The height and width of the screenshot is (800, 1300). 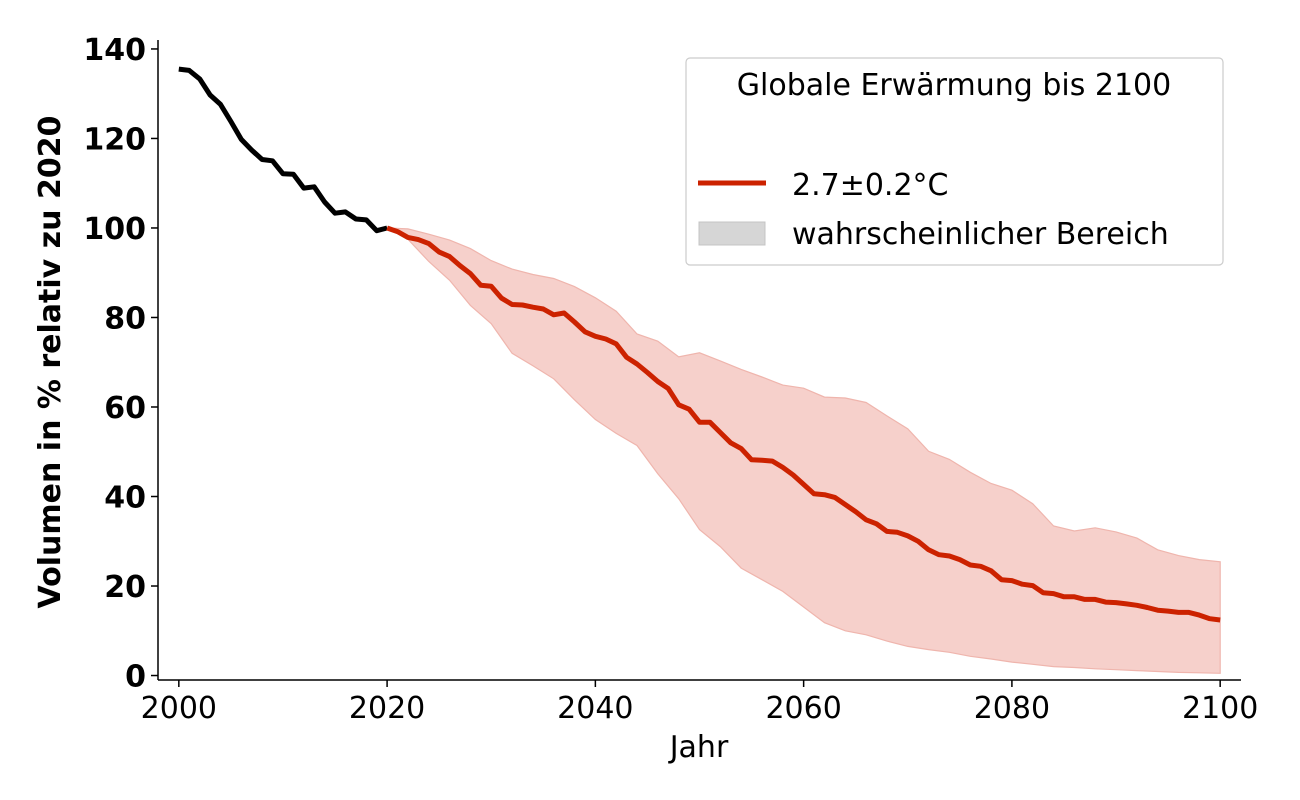 What do you see at coordinates (50, 362) in the screenshot?
I see `y-axis-label: Volumen in % relativ zu 2020` at bounding box center [50, 362].